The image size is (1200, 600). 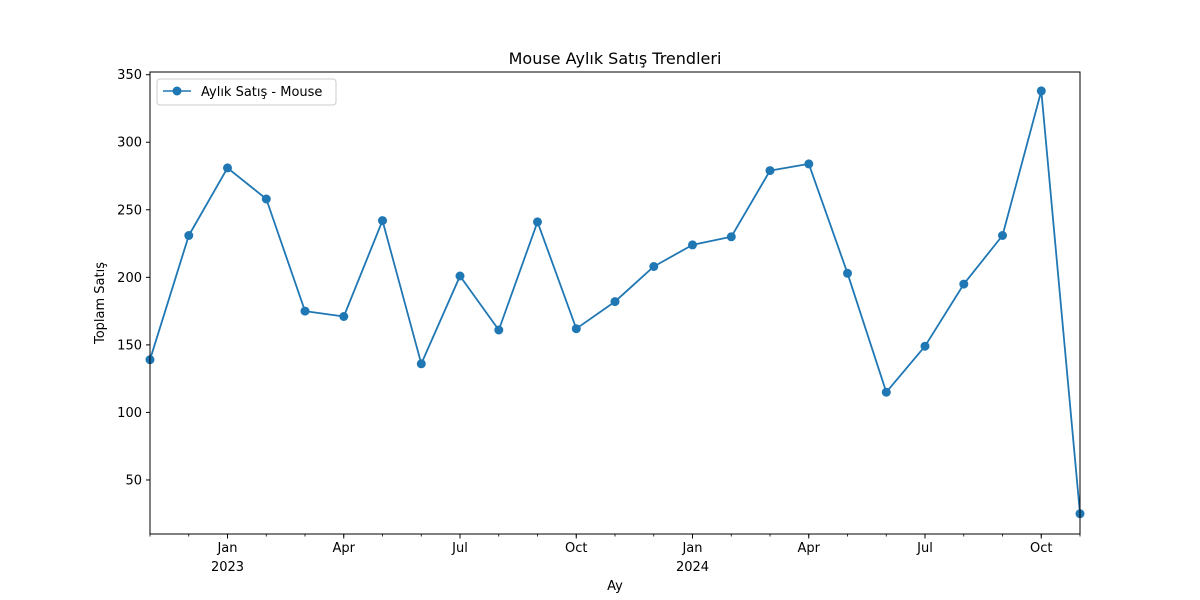 What do you see at coordinates (261, 92) in the screenshot?
I see `legend-entry-label: Aylık Satış - Mouse` at bounding box center [261, 92].